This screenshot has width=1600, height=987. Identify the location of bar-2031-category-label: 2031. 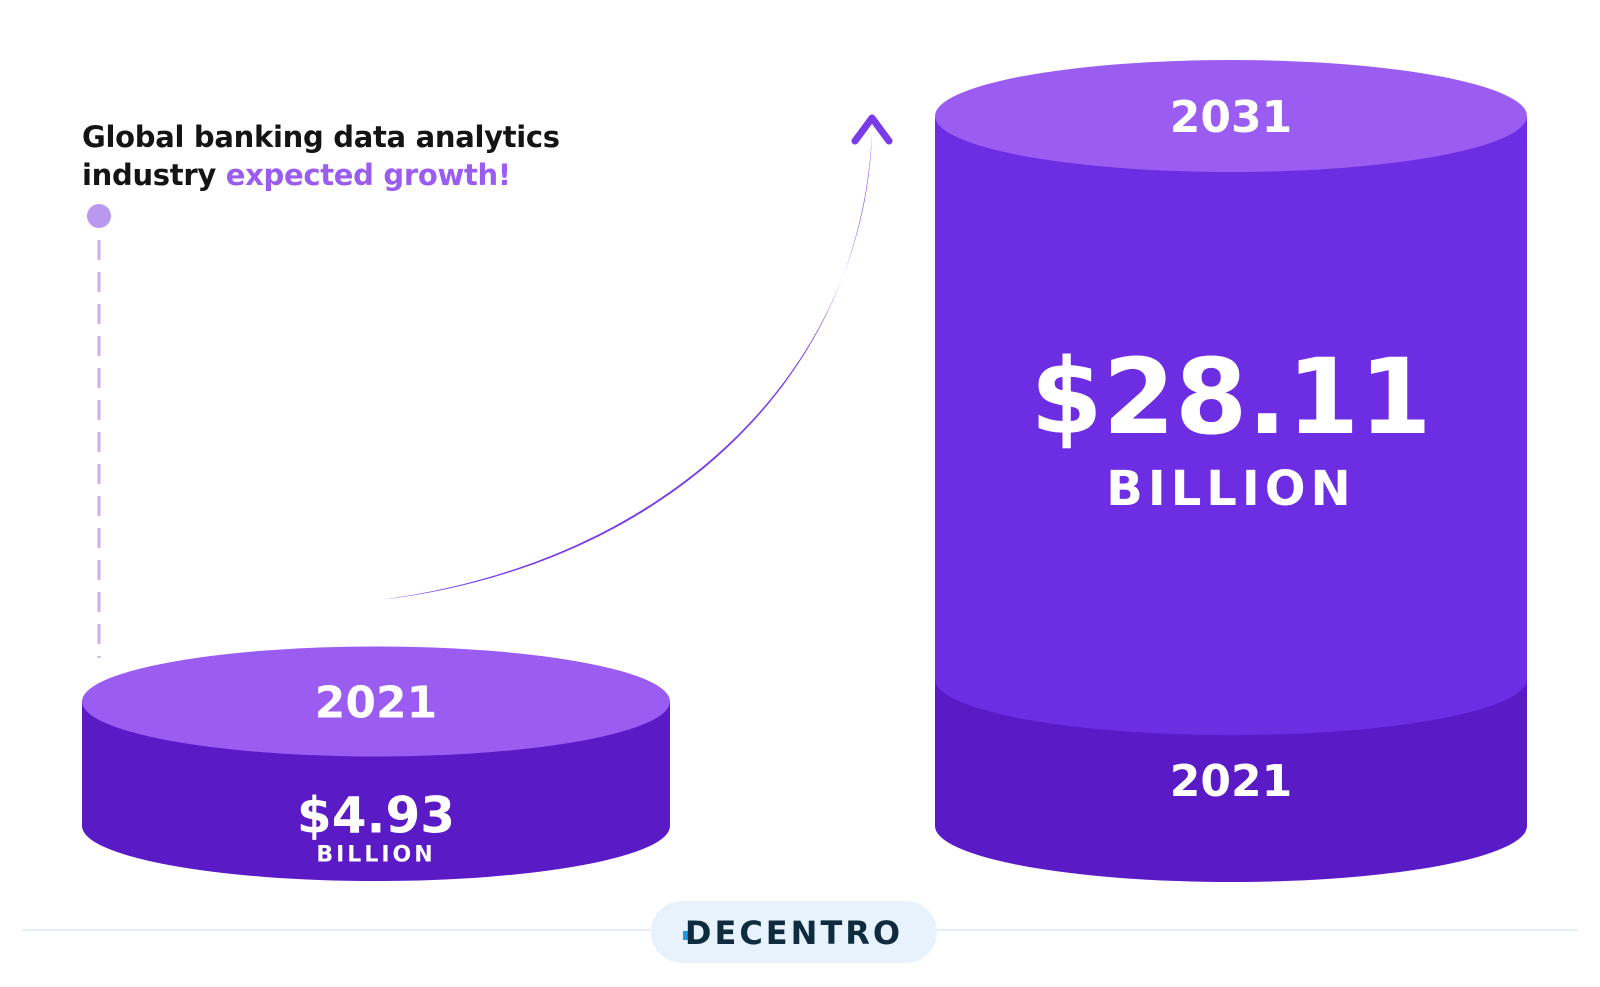
(1231, 117).